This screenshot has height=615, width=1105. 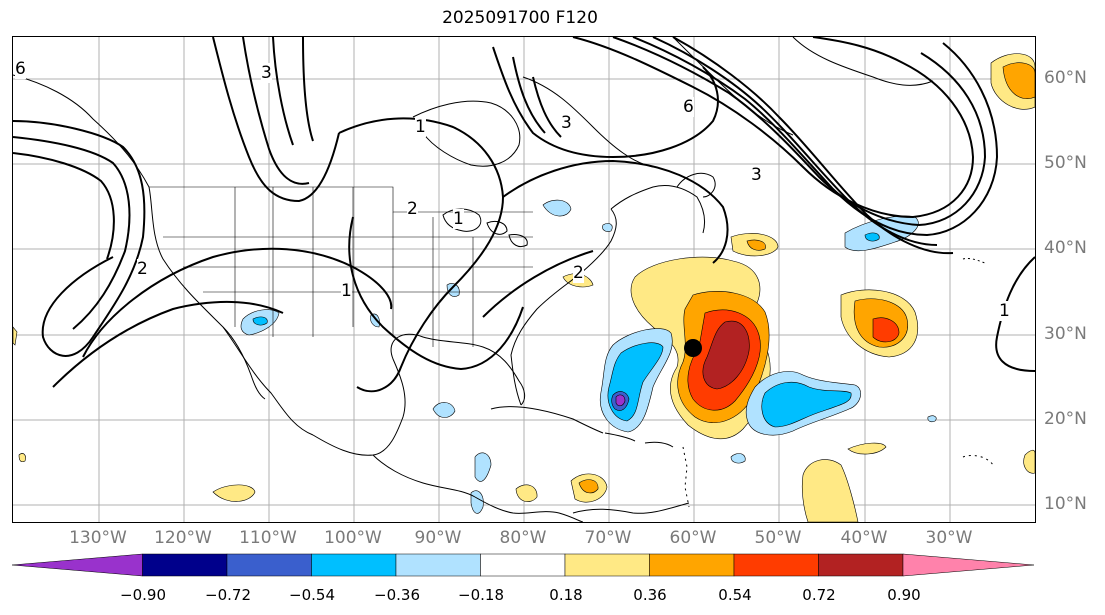 I want to click on colorbar-tick: 0.18, so click(x=566, y=595).